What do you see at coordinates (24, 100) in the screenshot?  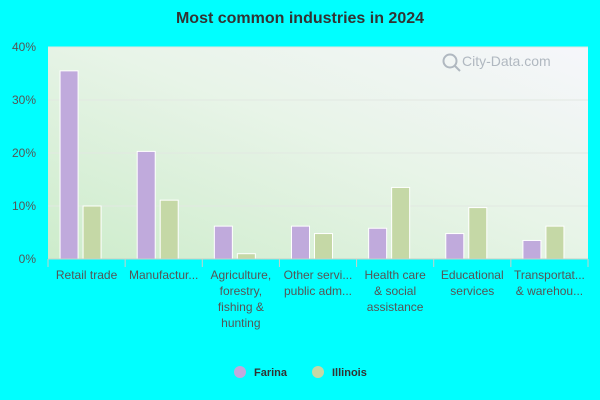 I see `y-tick-label: 30%` at bounding box center [24, 100].